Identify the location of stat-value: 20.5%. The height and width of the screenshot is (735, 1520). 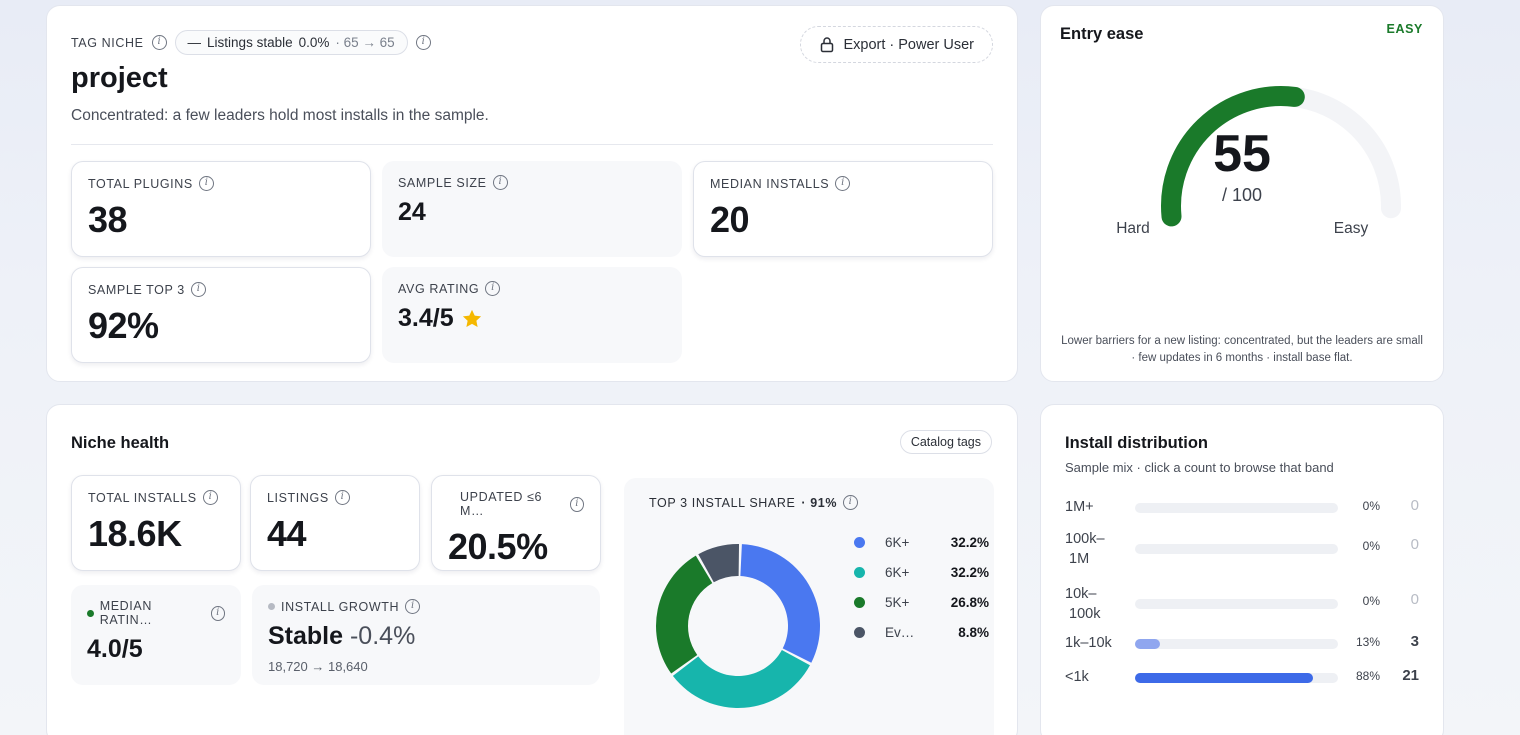
(498, 546).